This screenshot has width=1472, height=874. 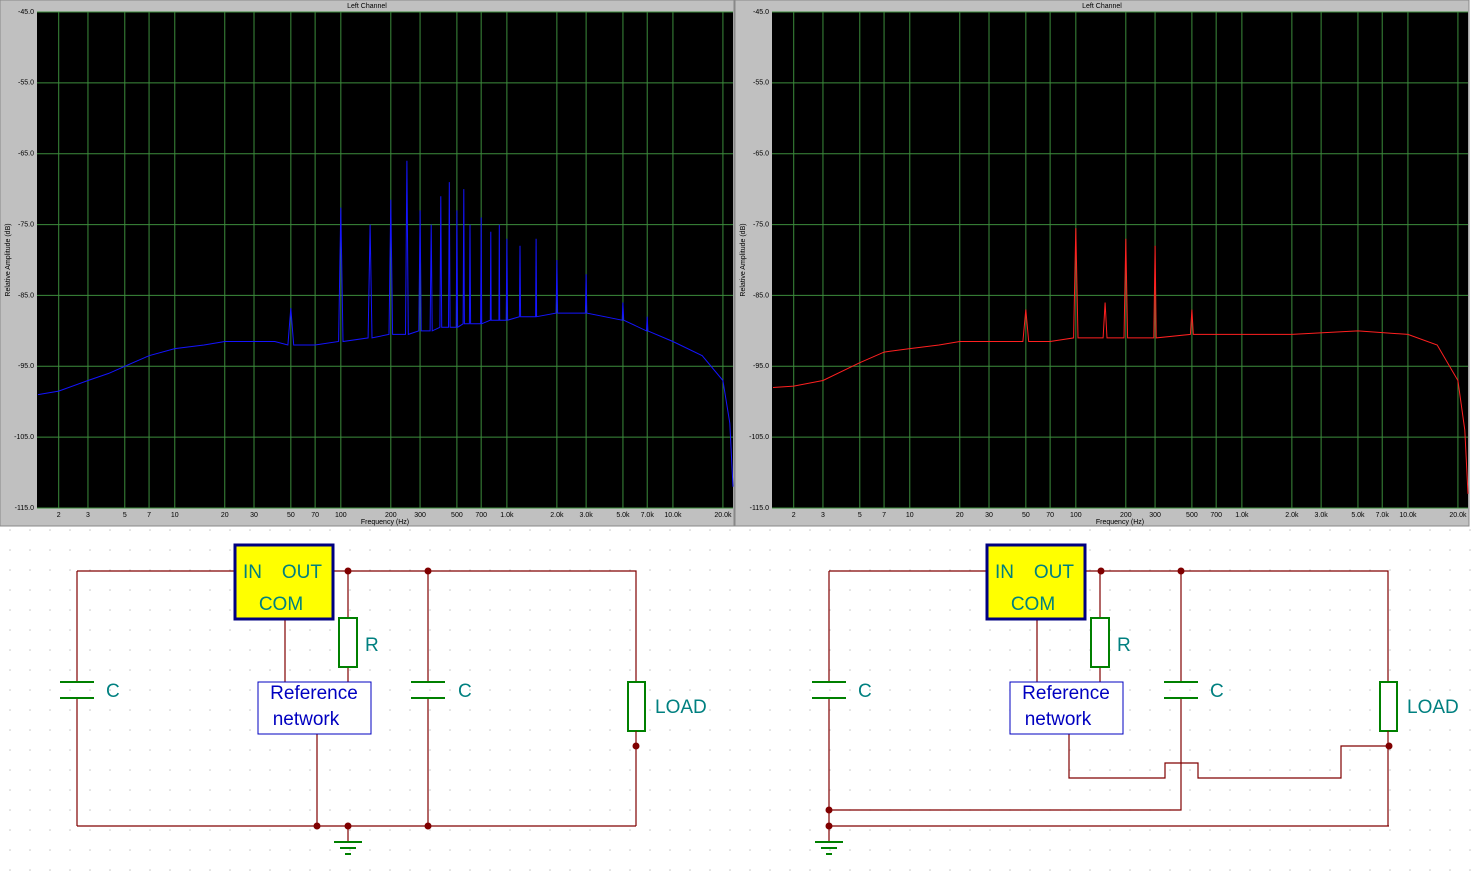 I want to click on x-tick-label: 10, so click(x=175, y=515).